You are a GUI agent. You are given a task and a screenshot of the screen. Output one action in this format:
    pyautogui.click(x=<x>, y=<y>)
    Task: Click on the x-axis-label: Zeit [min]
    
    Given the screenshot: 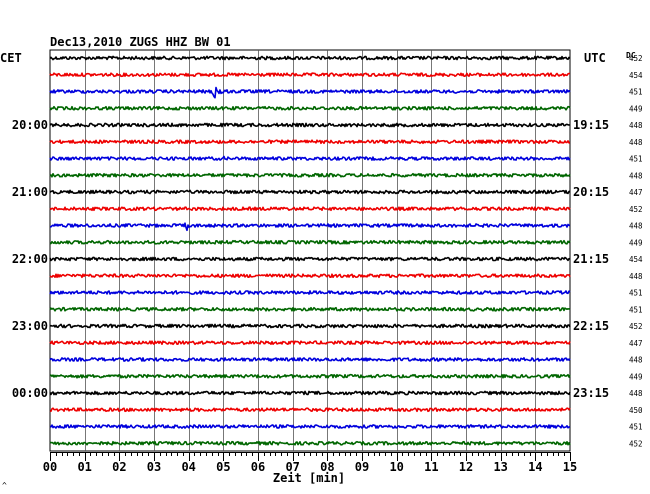 What is the action you would take?
    pyautogui.click(x=309, y=478)
    